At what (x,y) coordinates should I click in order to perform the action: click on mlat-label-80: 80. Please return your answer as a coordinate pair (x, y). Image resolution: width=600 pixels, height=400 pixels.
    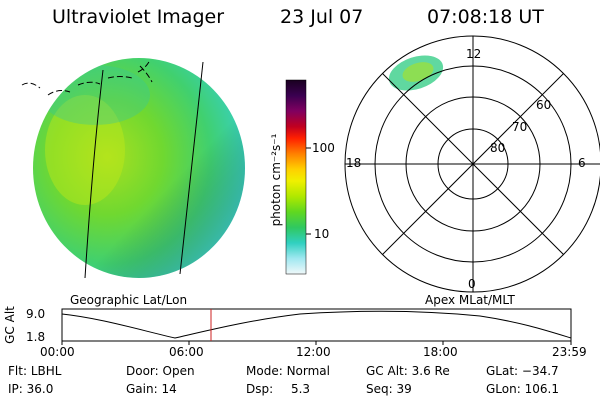
    Looking at the image, I should click on (498, 148).